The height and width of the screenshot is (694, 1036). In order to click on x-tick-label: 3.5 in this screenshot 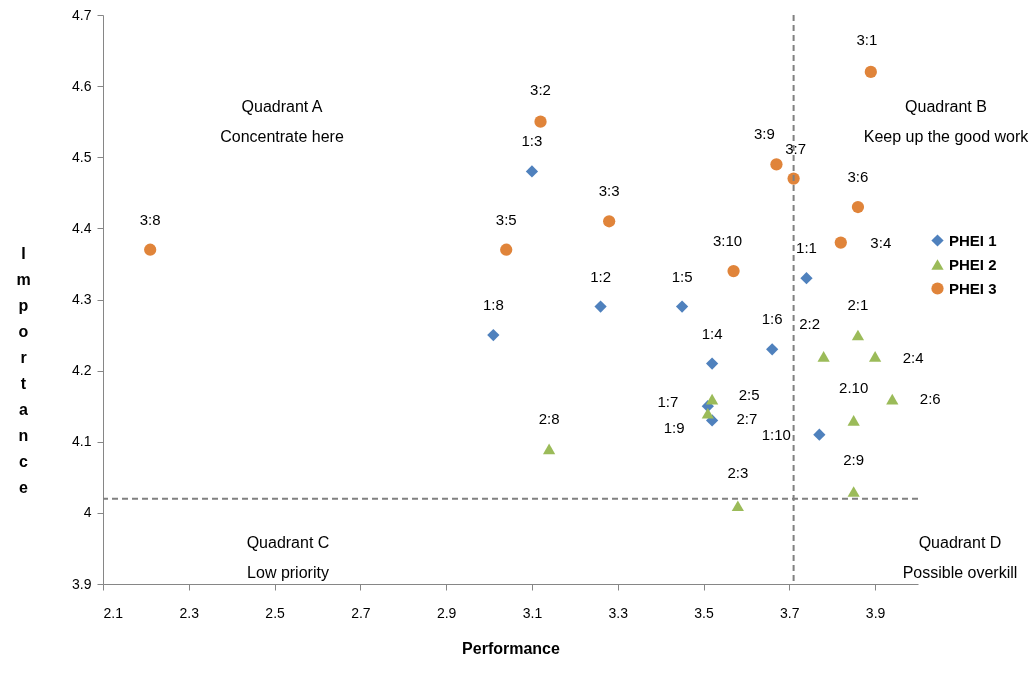, I will do `click(704, 612)`.